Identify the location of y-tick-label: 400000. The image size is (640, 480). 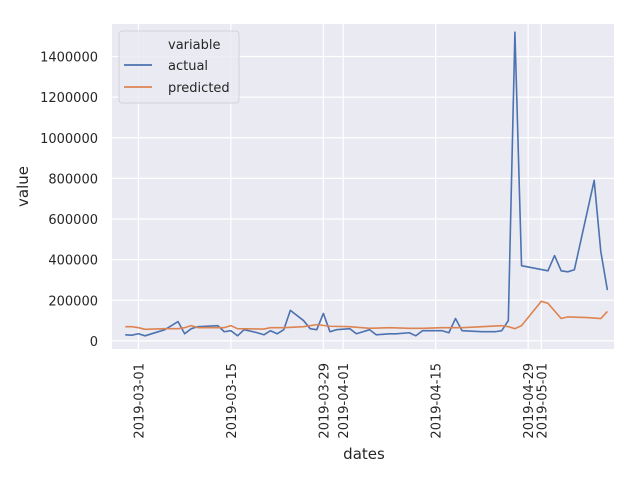
(73, 261).